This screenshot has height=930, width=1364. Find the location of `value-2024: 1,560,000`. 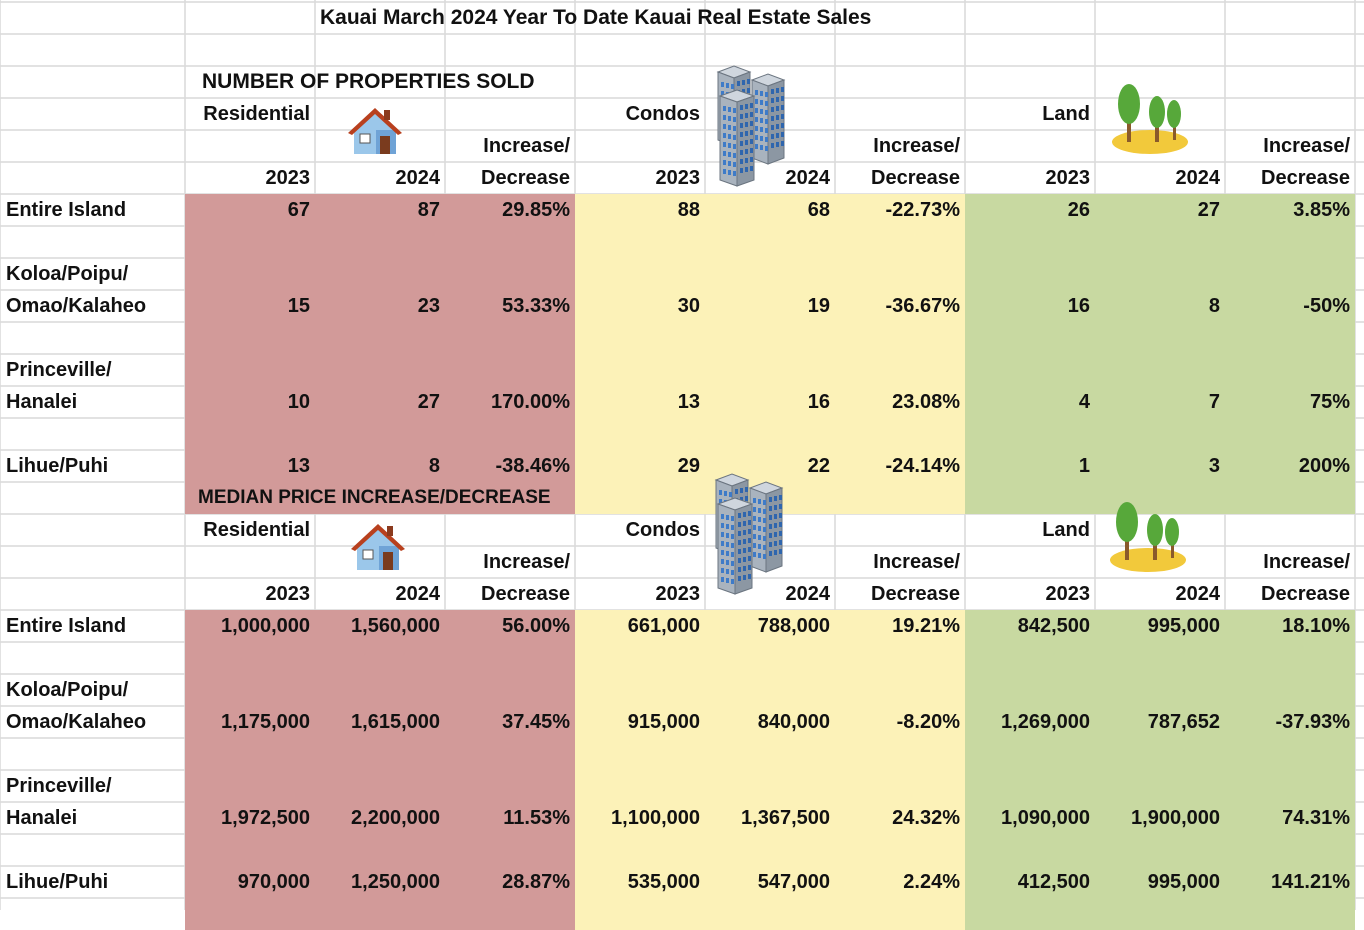

value-2024: 1,560,000 is located at coordinates (395, 626).